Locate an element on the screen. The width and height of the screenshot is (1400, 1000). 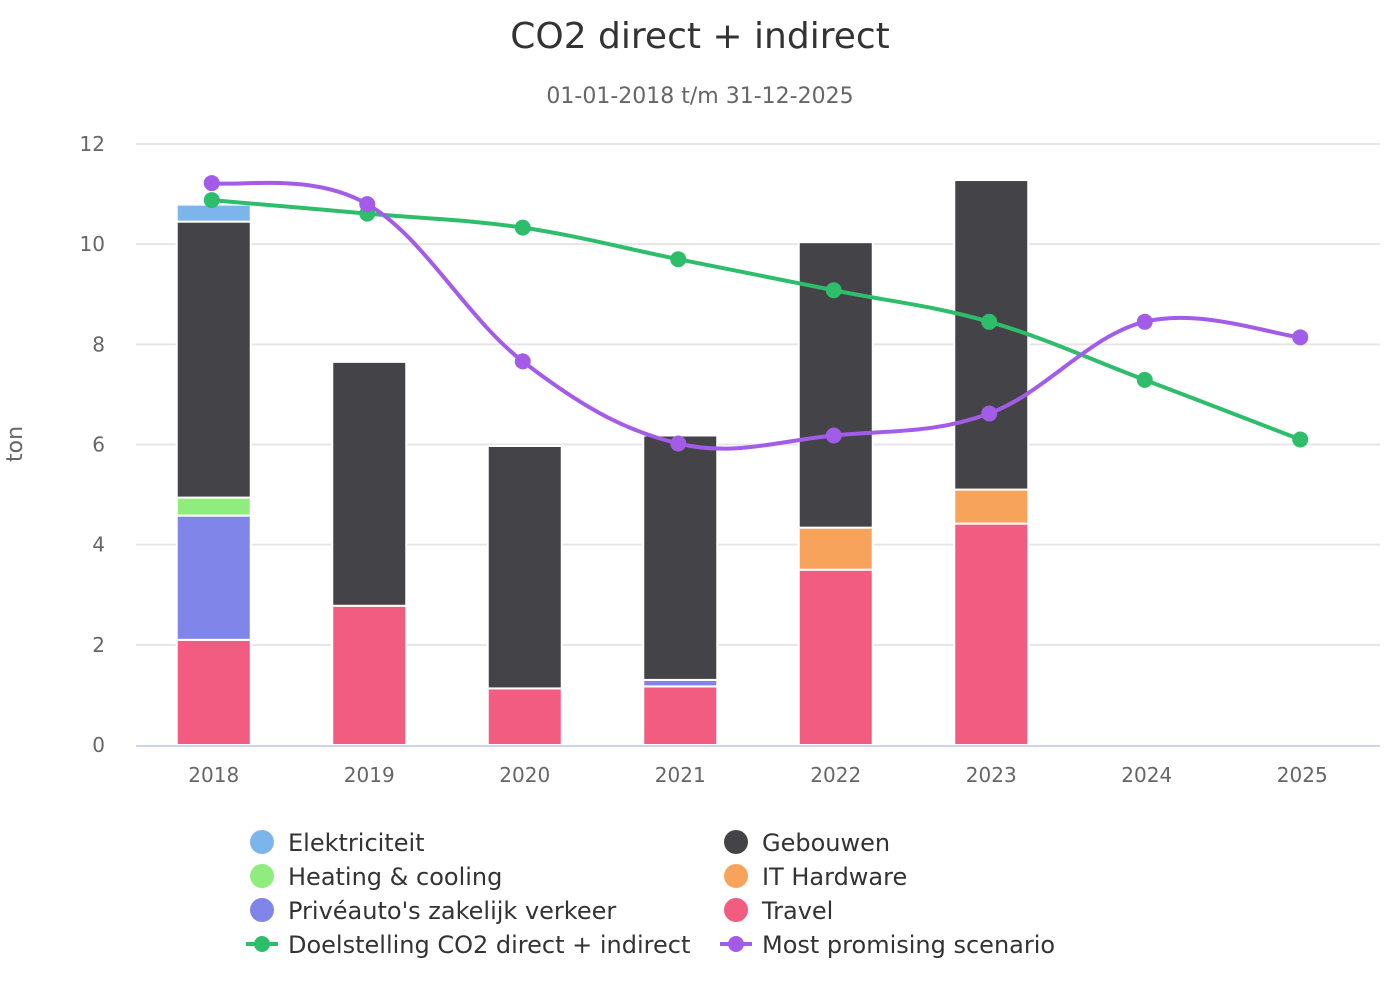
legend-item-doelstelling-co2-direct-indirect: Doelstelling CO2 direct + indirect is located at coordinates (468, 945).